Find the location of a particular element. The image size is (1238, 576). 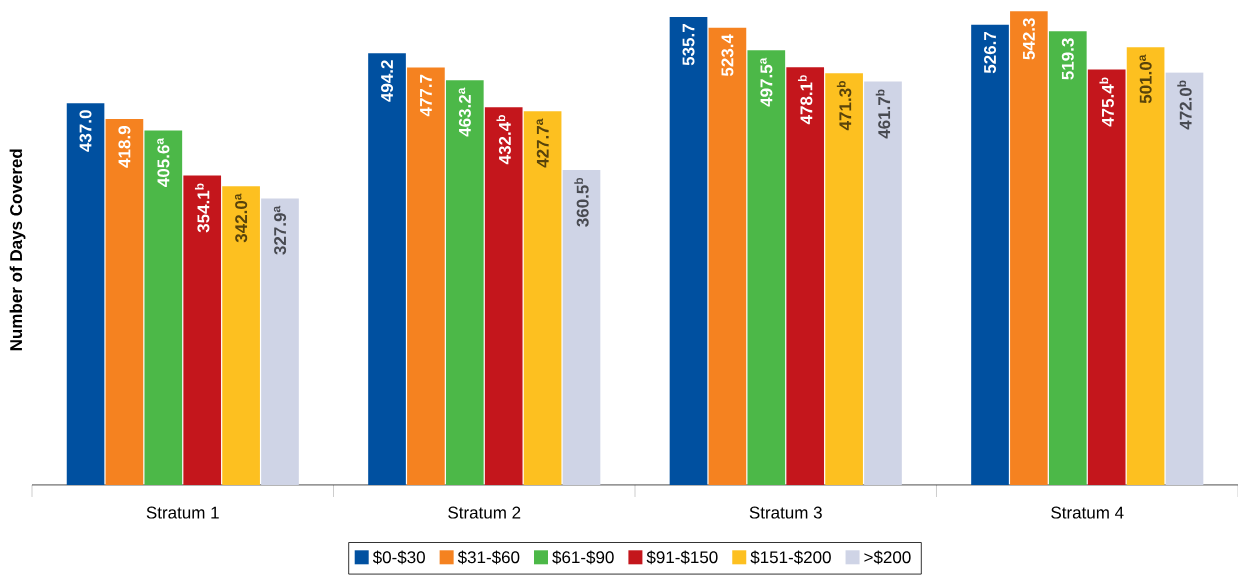

x-tick-label: Stratum 4 is located at coordinates (1087, 512).